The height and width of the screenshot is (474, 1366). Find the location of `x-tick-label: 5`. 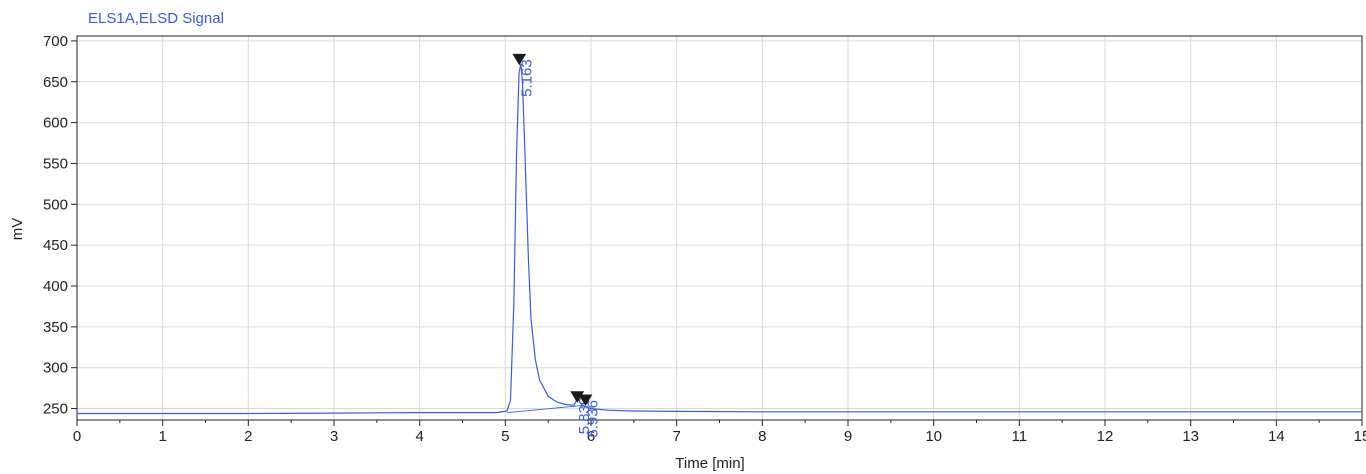

x-tick-label: 5 is located at coordinates (505, 436).